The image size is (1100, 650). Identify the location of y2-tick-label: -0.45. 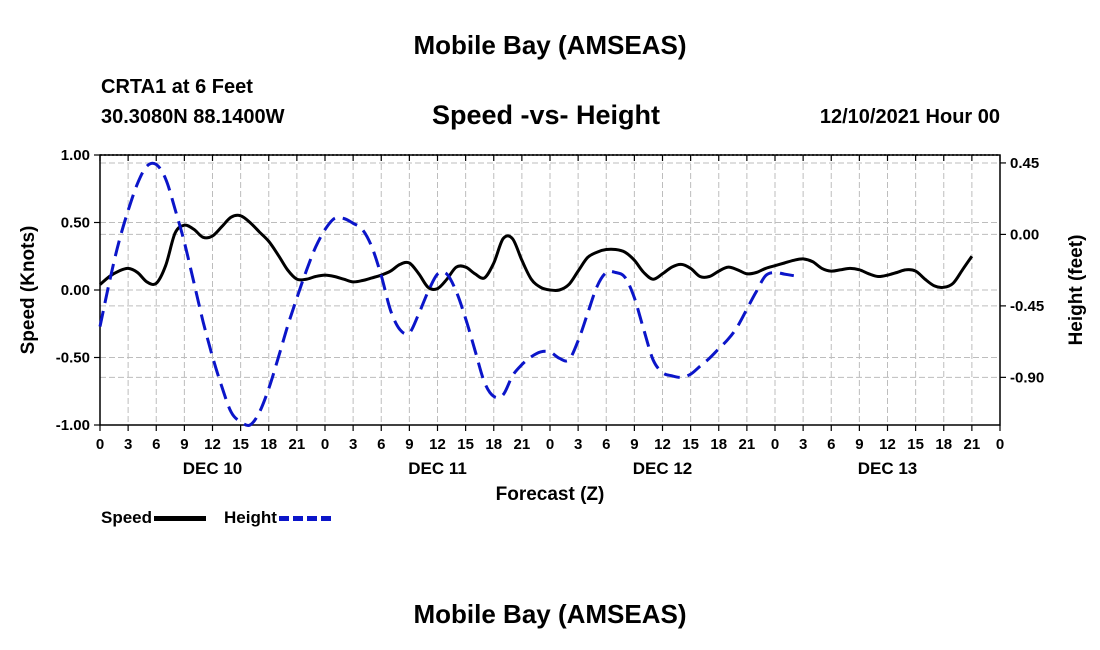
(1027, 306).